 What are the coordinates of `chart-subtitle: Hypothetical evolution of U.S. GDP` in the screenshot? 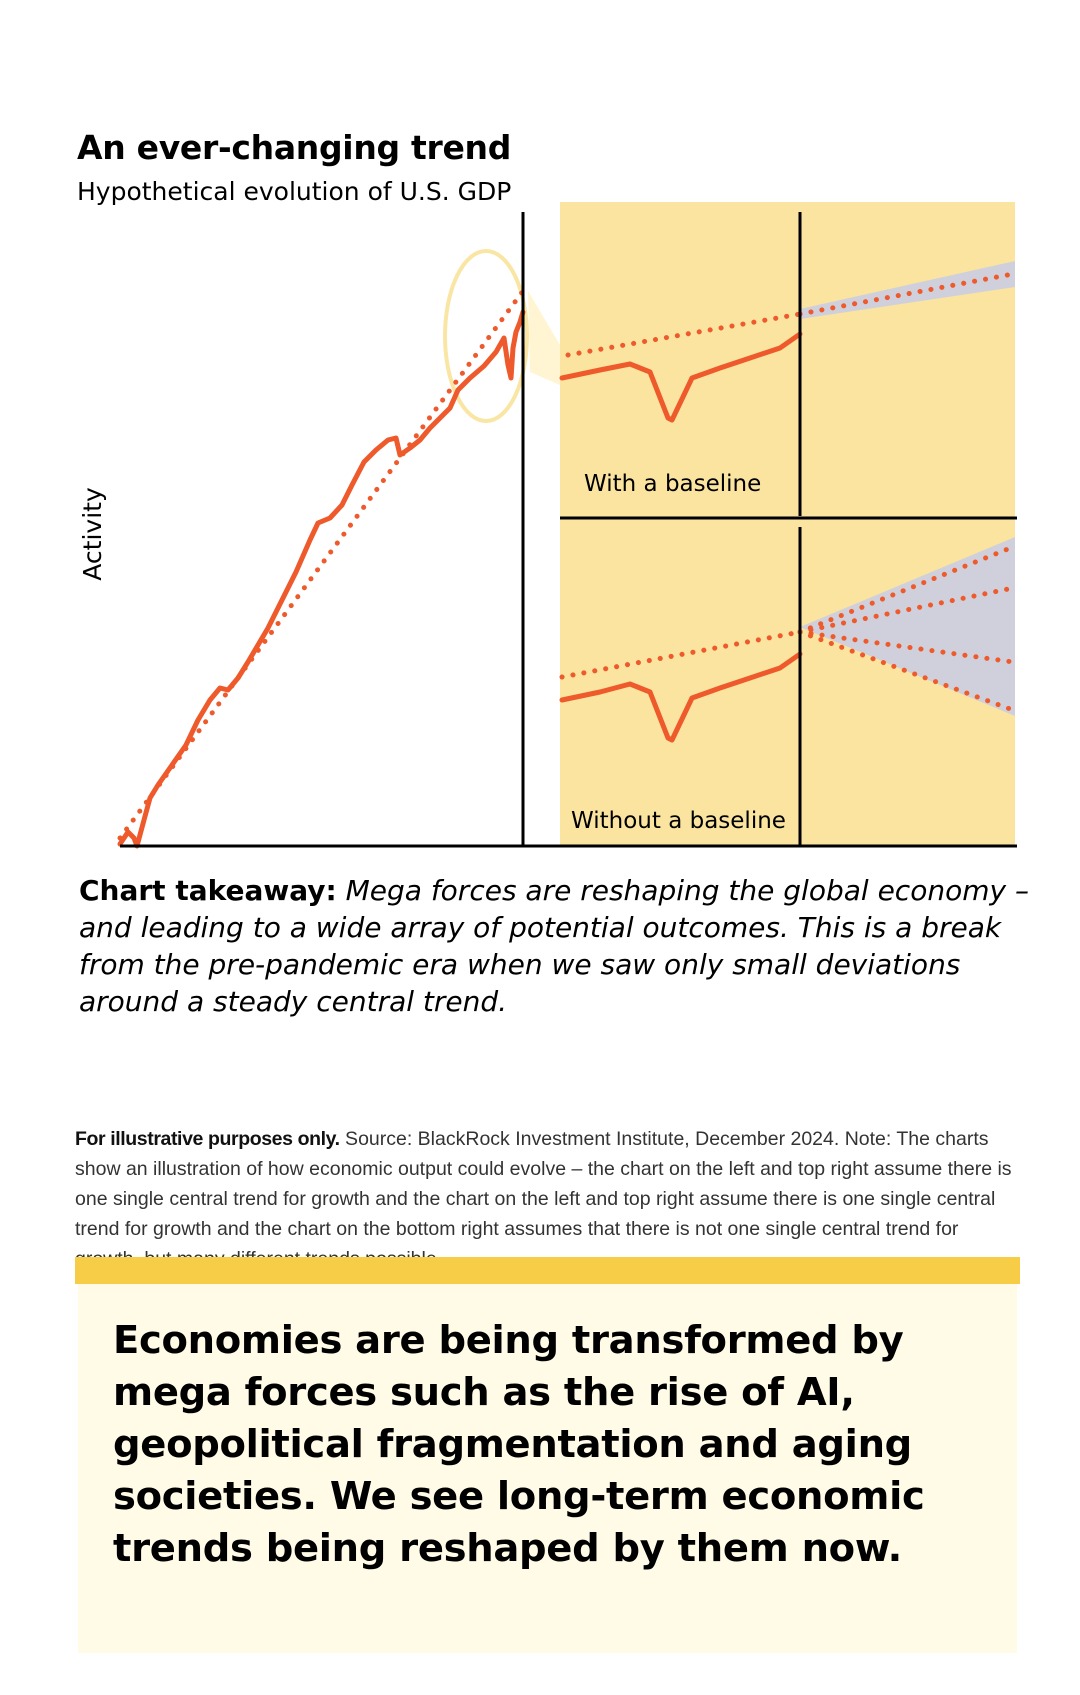 It's located at (294, 191).